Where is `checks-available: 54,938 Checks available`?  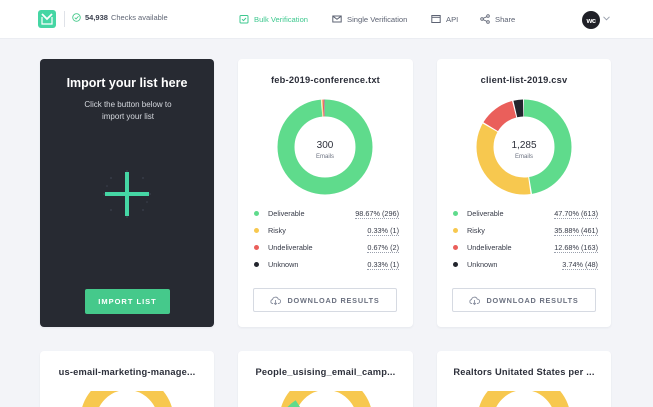 checks-available: 54,938 Checks available is located at coordinates (120, 17).